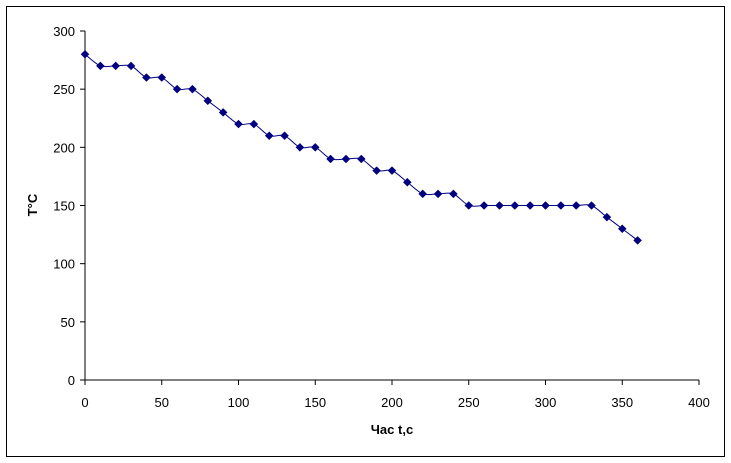 The image size is (731, 463). Describe the element at coordinates (392, 429) in the screenshot. I see `x-axis-title: Час t,с` at that location.